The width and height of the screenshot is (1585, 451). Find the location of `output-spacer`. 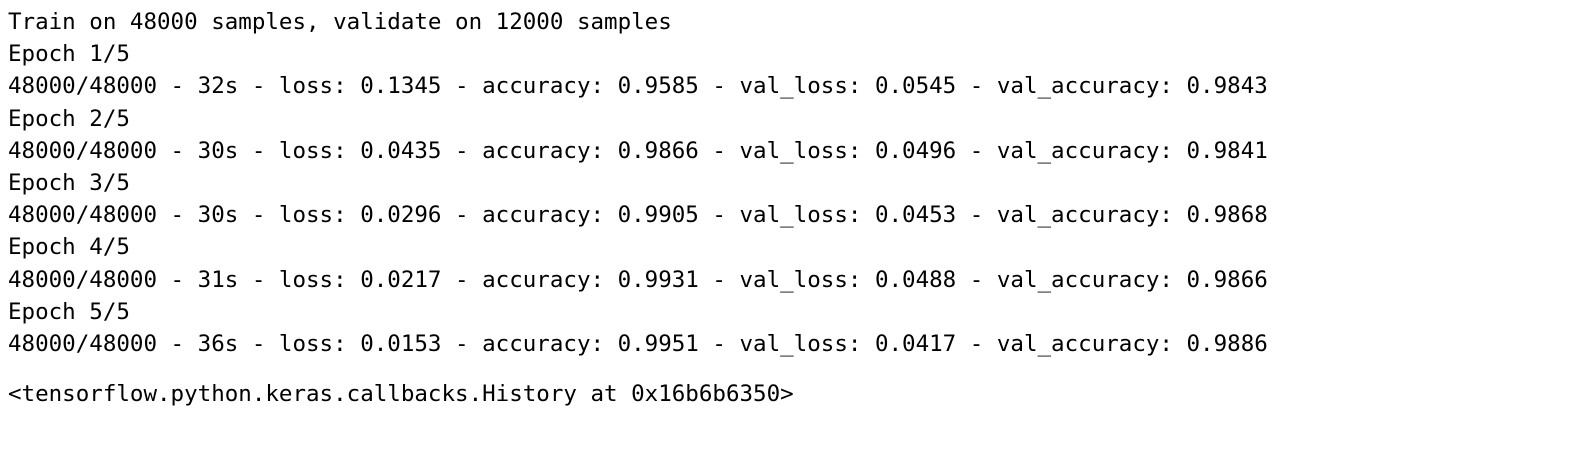

output-spacer is located at coordinates (793, 369).